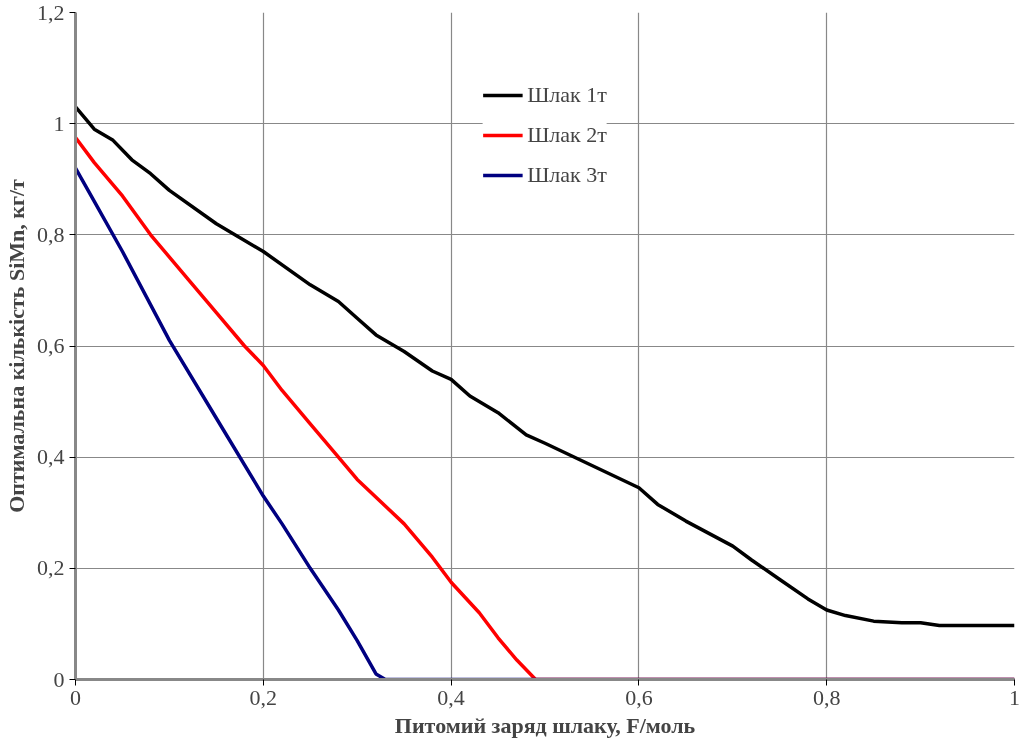 The height and width of the screenshot is (740, 1028). I want to click on x-tick-label: 0, so click(75, 697).